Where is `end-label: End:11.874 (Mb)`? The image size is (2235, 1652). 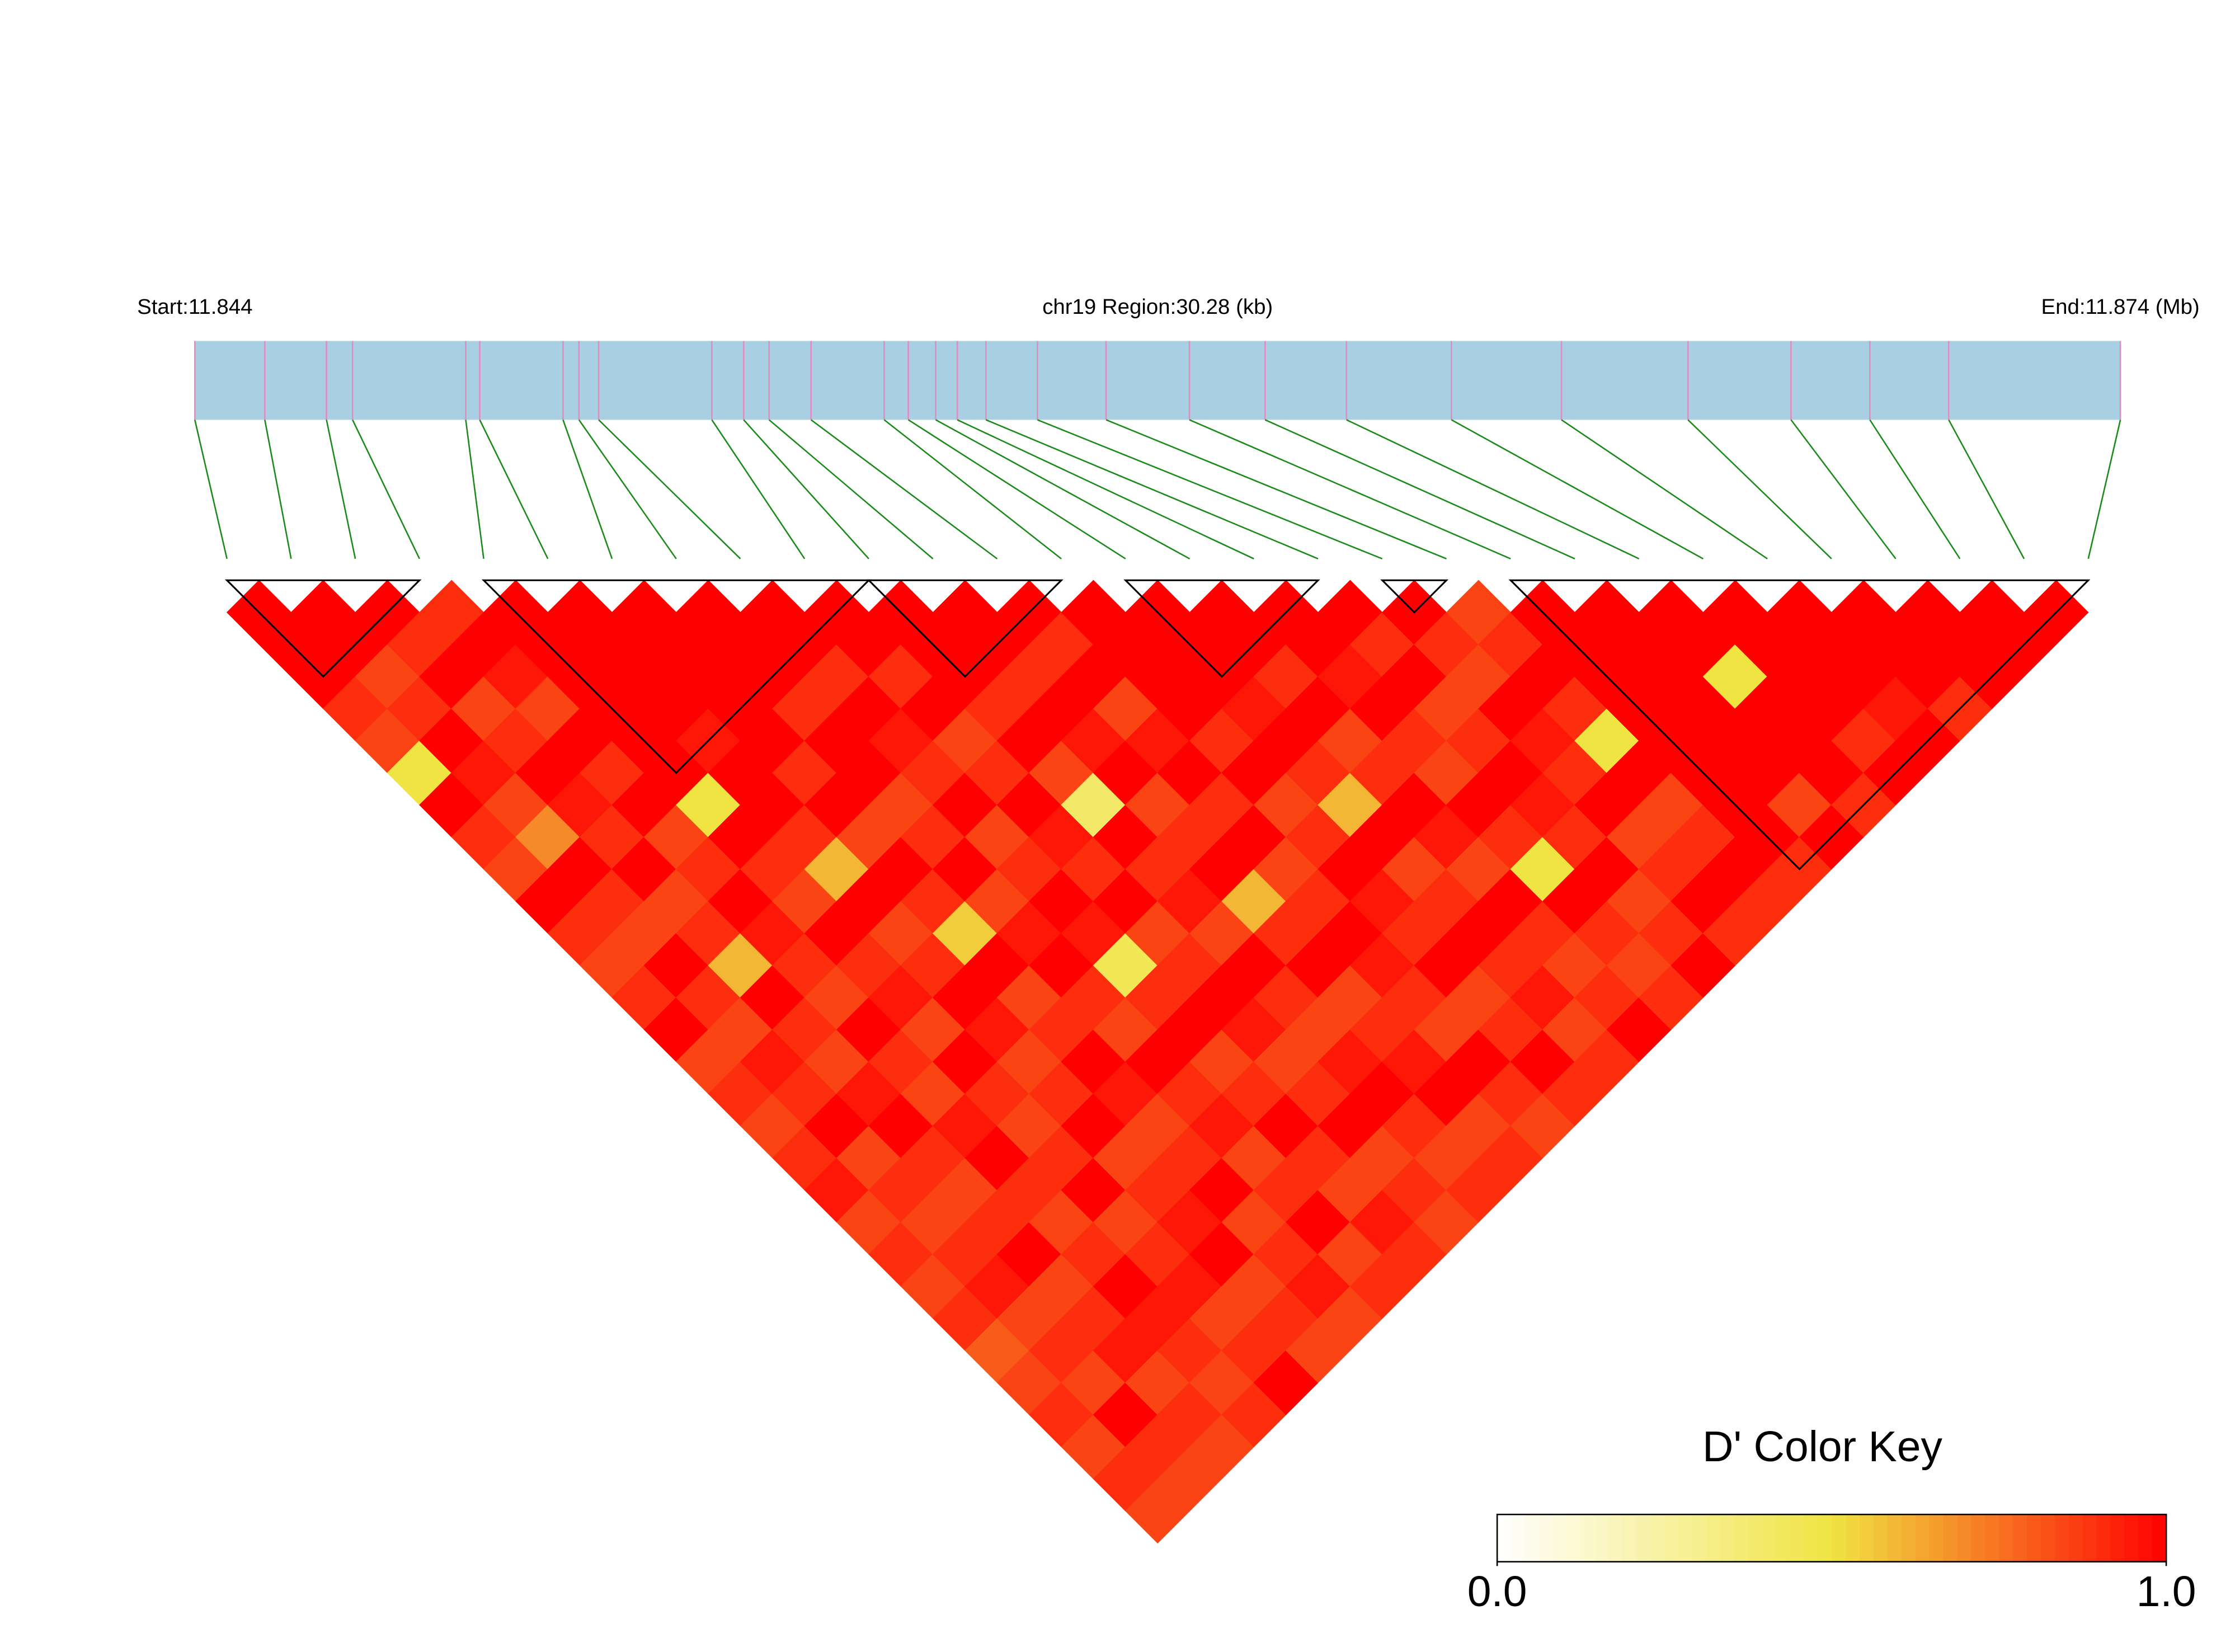
end-label: End:11.874 (Mb) is located at coordinates (2120, 307).